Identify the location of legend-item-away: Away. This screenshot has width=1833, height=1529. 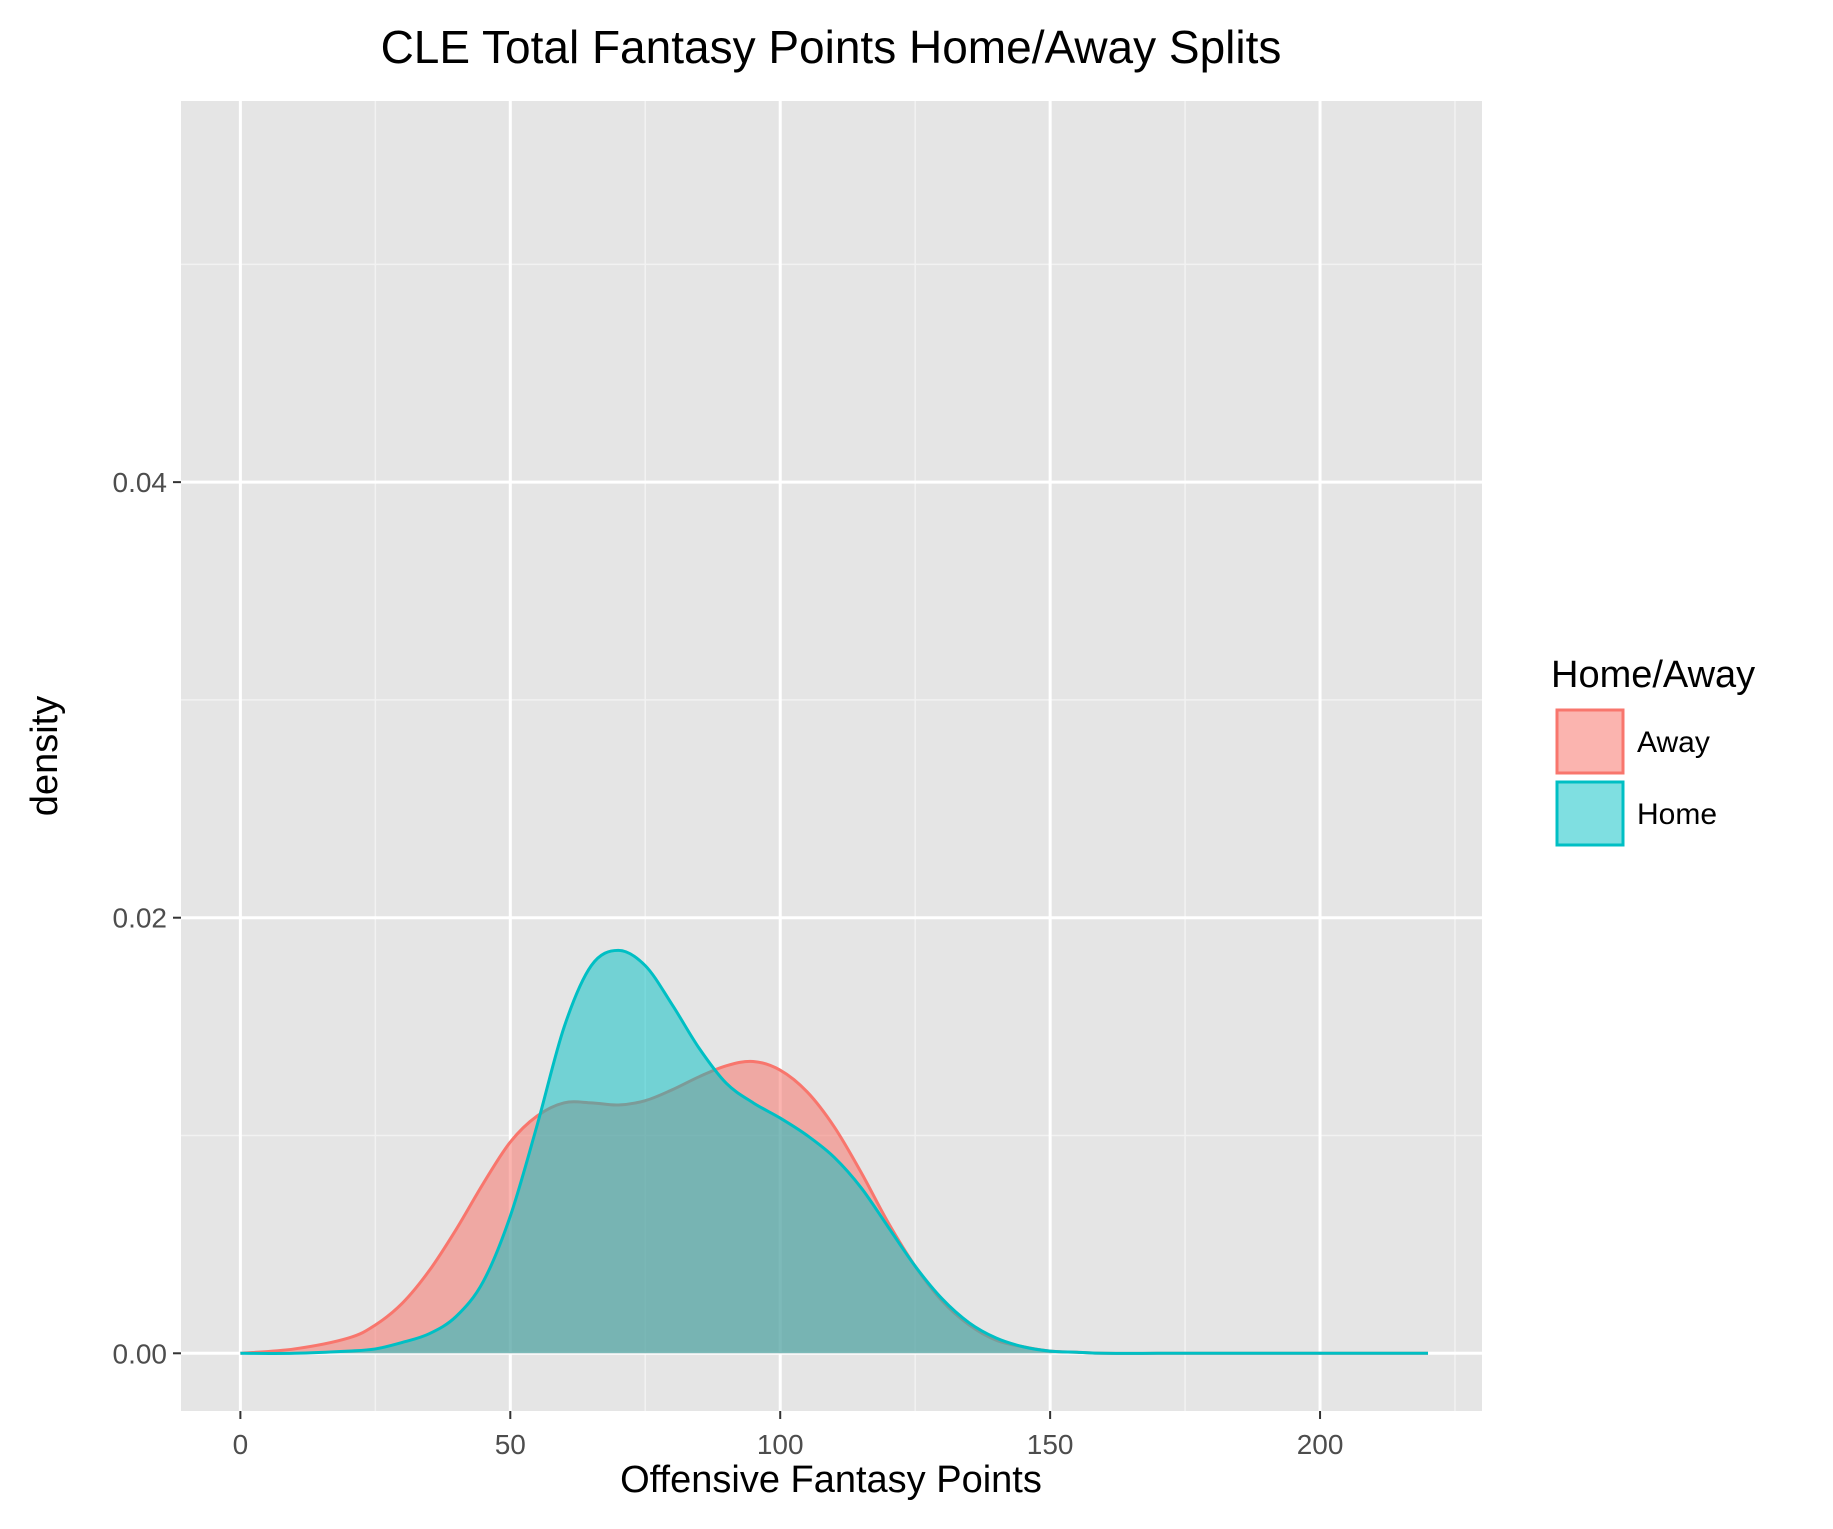
(1632, 741).